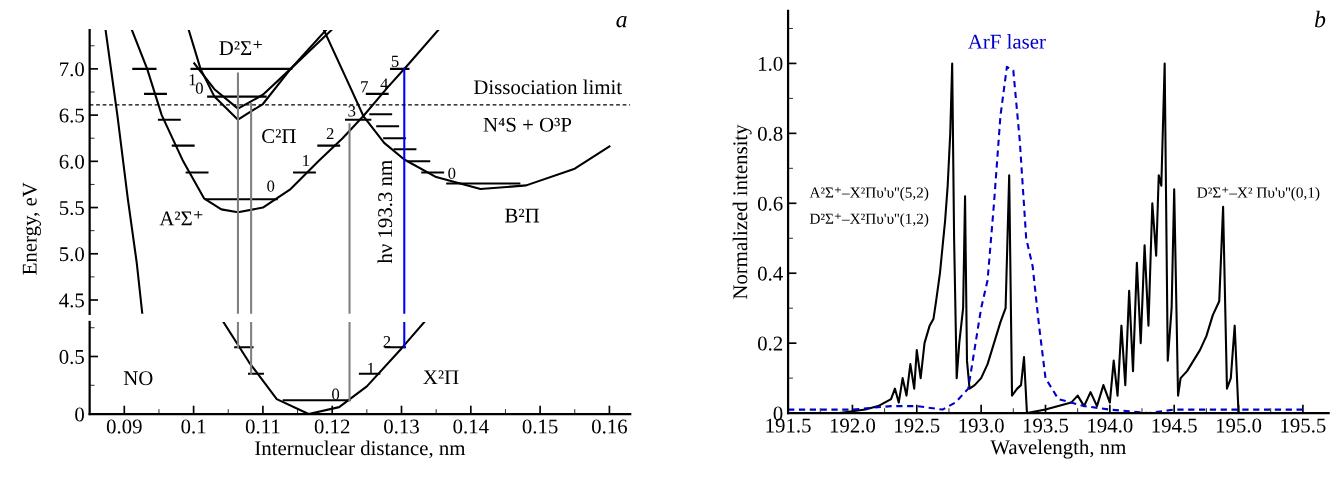 The width and height of the screenshot is (1338, 477). I want to click on x-tick-label: 0.11, so click(262, 426).